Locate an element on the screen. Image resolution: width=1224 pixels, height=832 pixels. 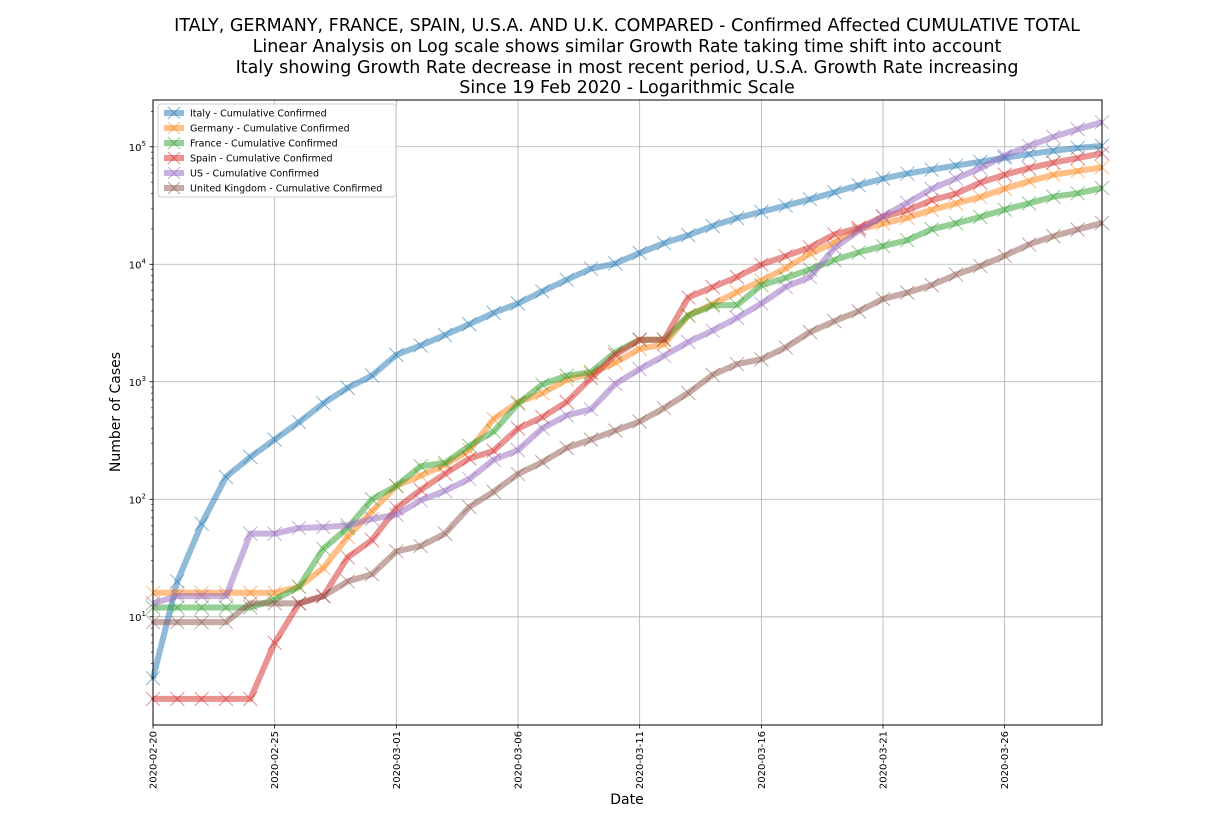
legend-entry-united-kingdom-cumulative-confirmed: United Kingdom - Cumulative Confirmed is located at coordinates (273, 188).